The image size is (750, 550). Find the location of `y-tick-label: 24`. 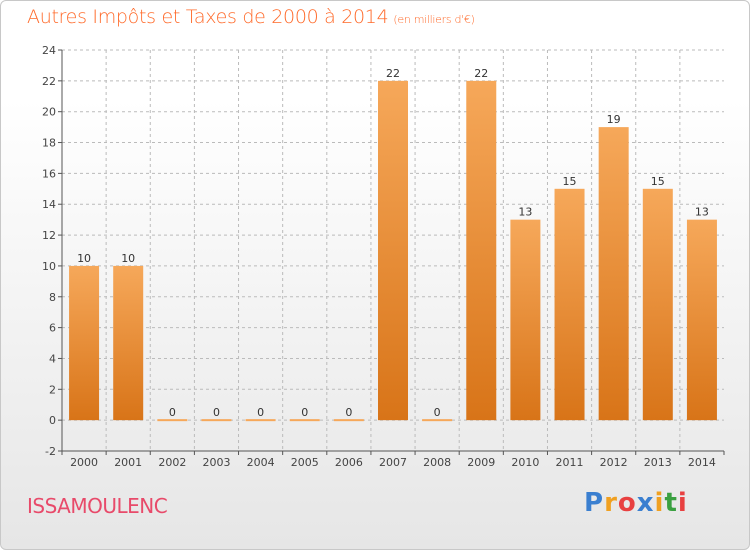

y-tick-label: 24 is located at coordinates (49, 50).